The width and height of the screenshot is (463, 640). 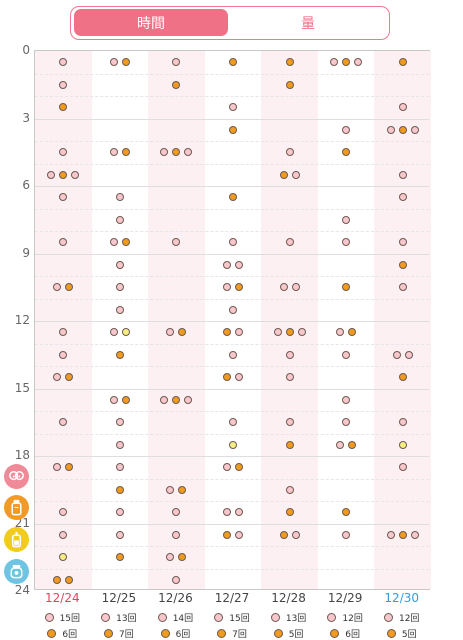 I want to click on day-date-label: 12/27, so click(x=232, y=598).